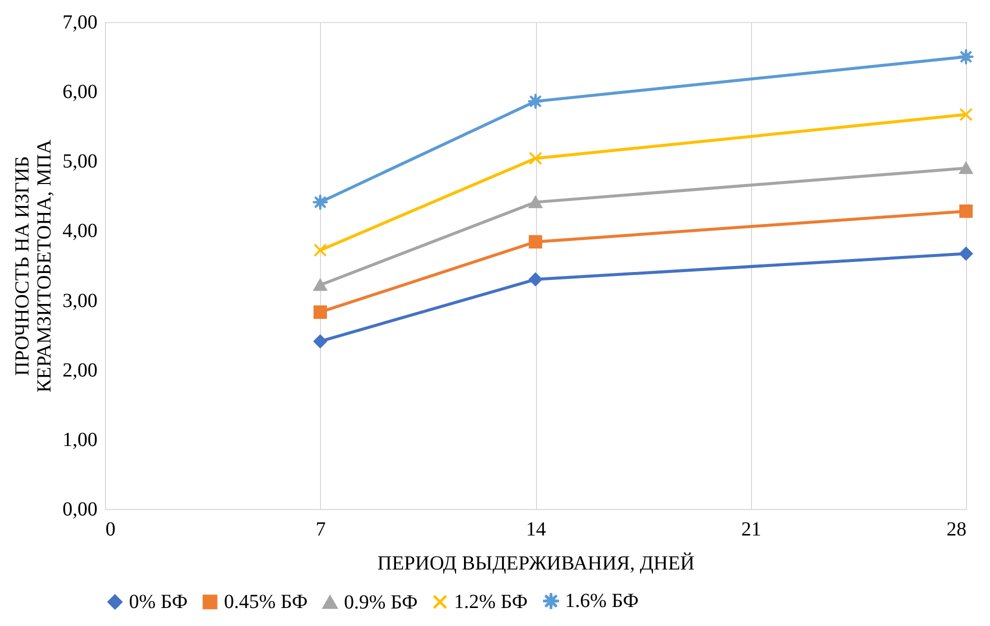 This screenshot has width=990, height=626. Describe the element at coordinates (751, 529) in the screenshot. I see `x-tick-label: 21` at that location.